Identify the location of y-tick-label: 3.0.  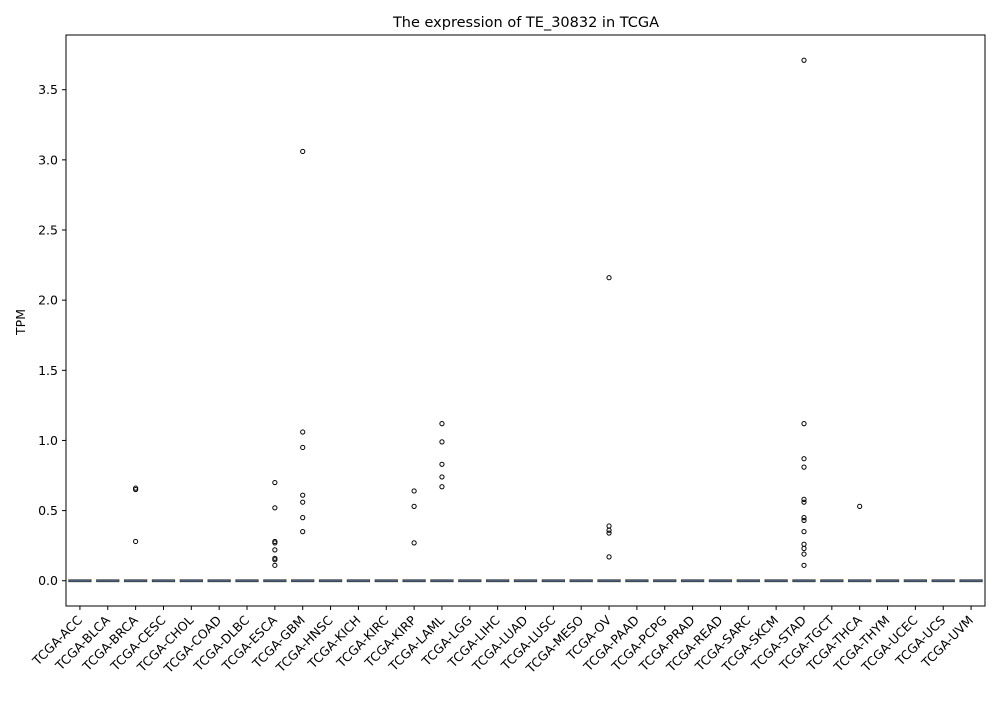
(48, 159).